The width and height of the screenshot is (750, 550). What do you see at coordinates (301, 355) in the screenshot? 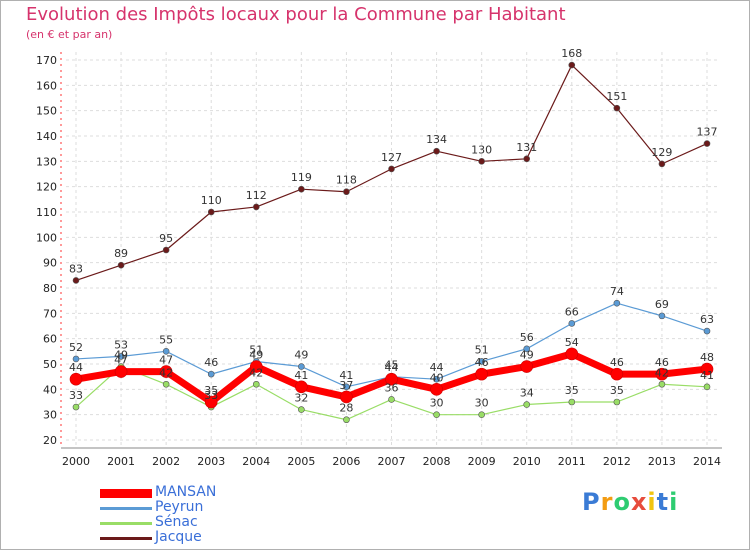
I see `data-label-peyrun: 49` at bounding box center [301, 355].